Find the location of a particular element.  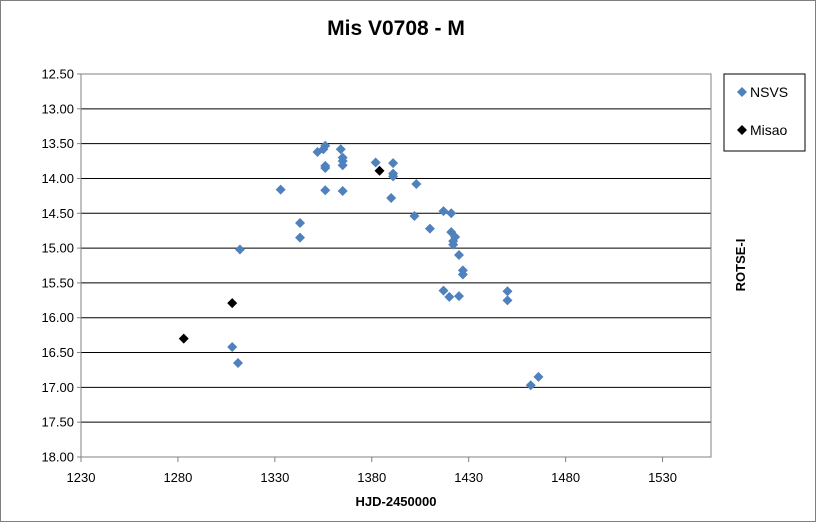

y-tick-label: 15.00 is located at coordinates (57, 248).